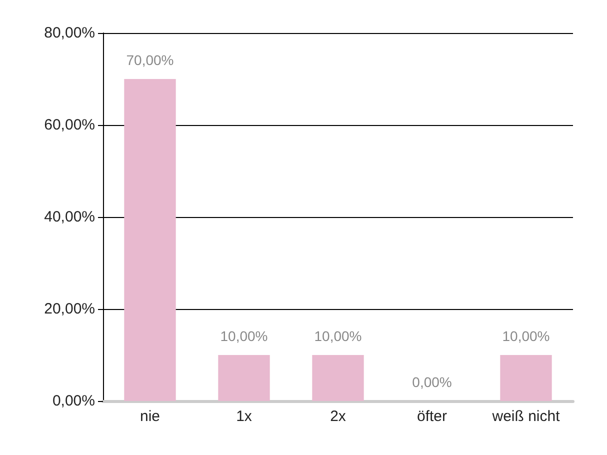 The image size is (607, 455). What do you see at coordinates (432, 416) in the screenshot?
I see `x-tick-label: öfter` at bounding box center [432, 416].